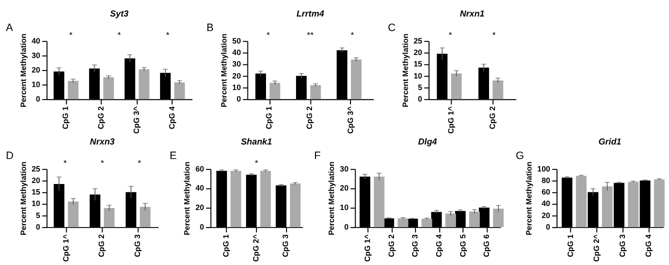 This screenshot has width=669, height=265. I want to click on chart-title: Nrxn3, so click(102, 141).